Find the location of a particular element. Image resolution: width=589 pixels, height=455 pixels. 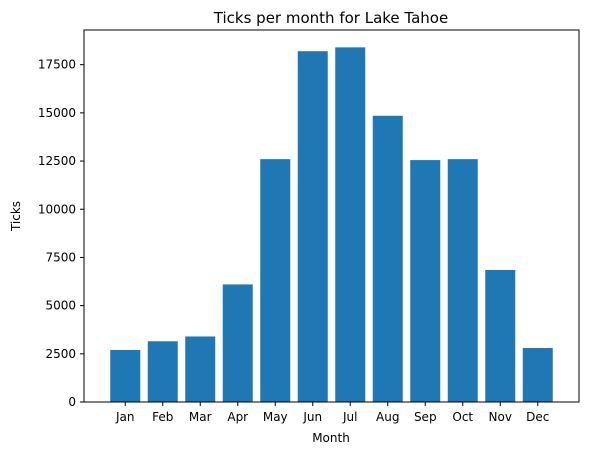

x-tick-label: Jun is located at coordinates (312, 417).